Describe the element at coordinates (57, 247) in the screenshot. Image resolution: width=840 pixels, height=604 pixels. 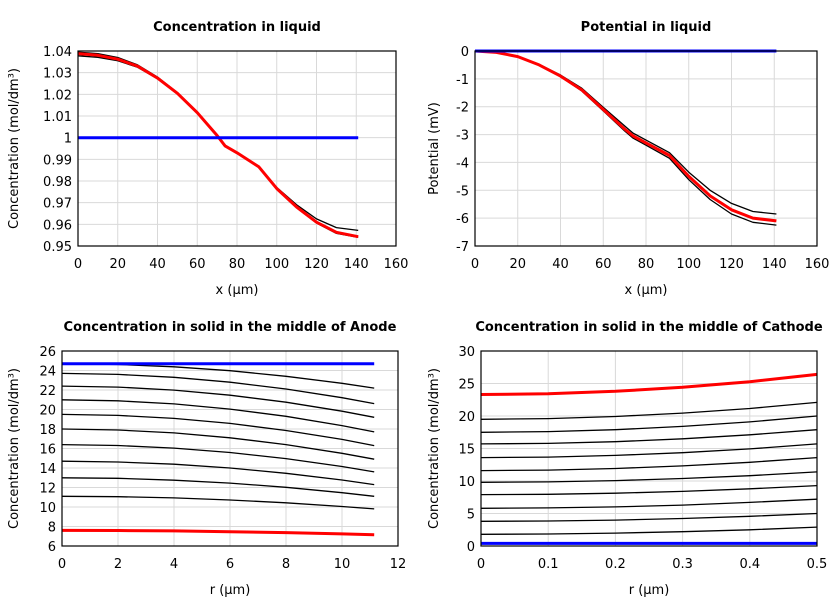
I see `y-tick-label: 0.95` at that location.